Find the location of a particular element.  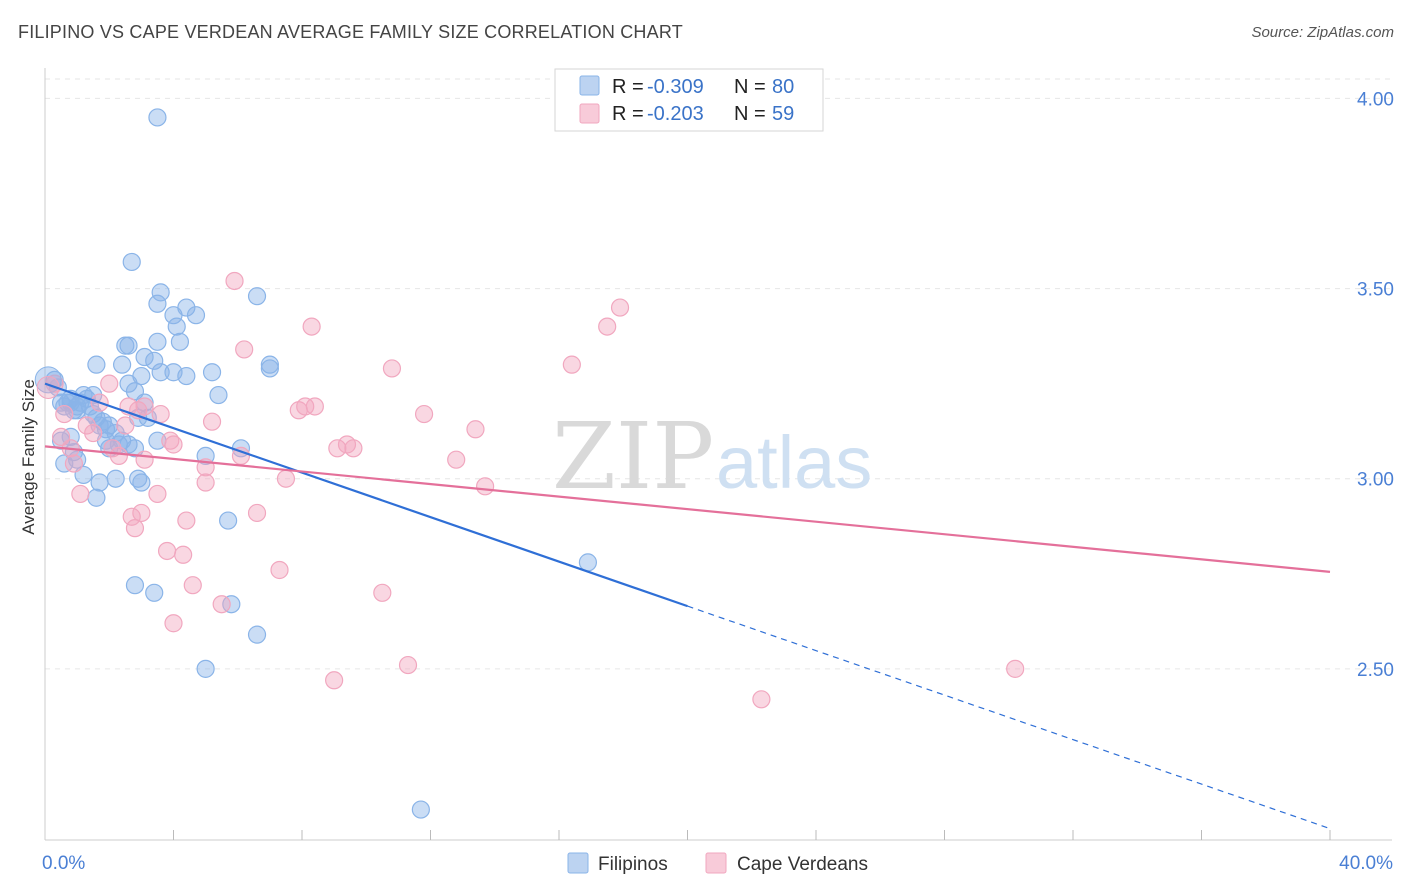

series-legend: Filipinos Cape Verdeans is located at coordinates (717, 863).